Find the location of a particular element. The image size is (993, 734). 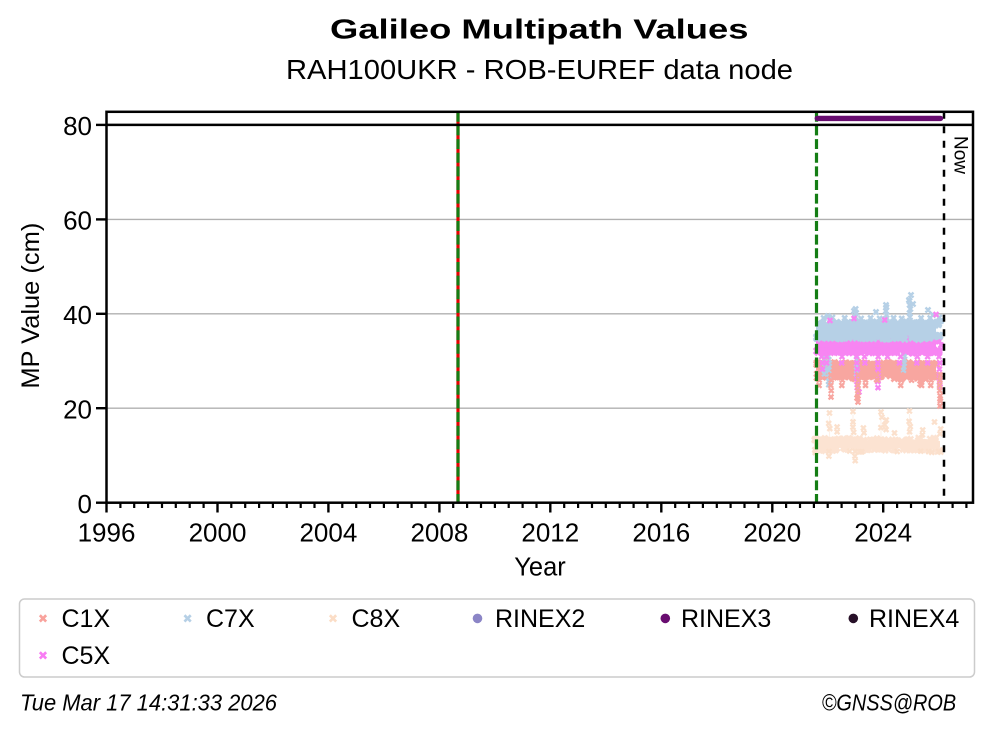

svg-text: C7X is located at coordinates (230, 619).